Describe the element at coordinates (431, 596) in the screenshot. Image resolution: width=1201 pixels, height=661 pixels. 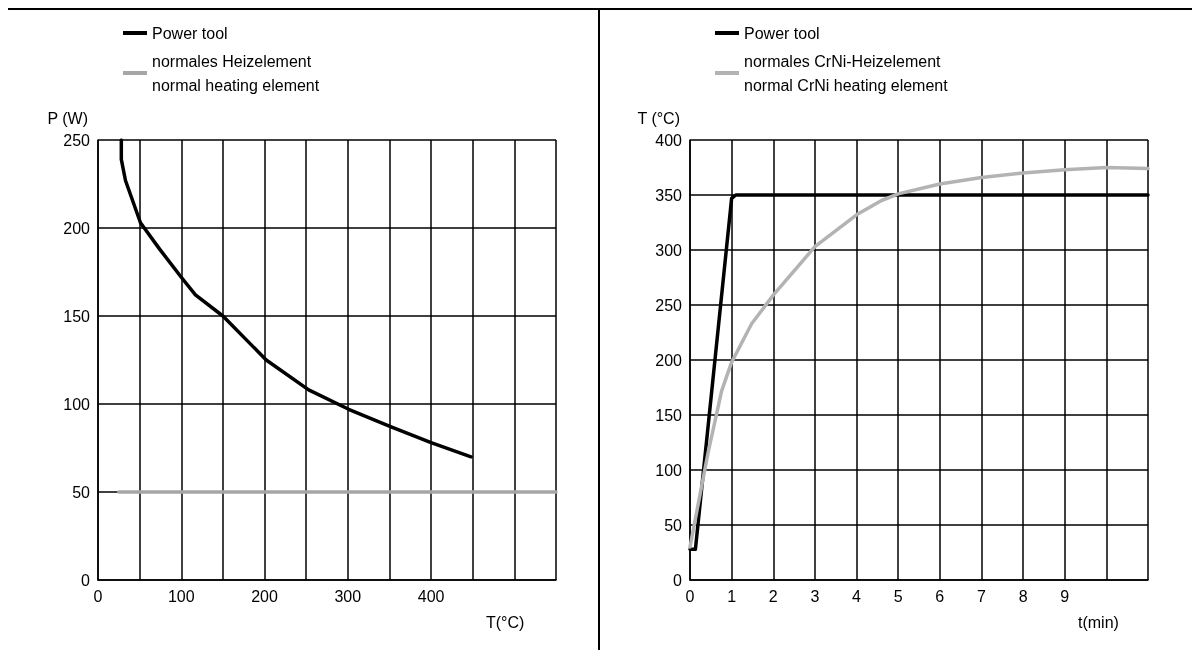
I see `x-tick-label: 400` at that location.